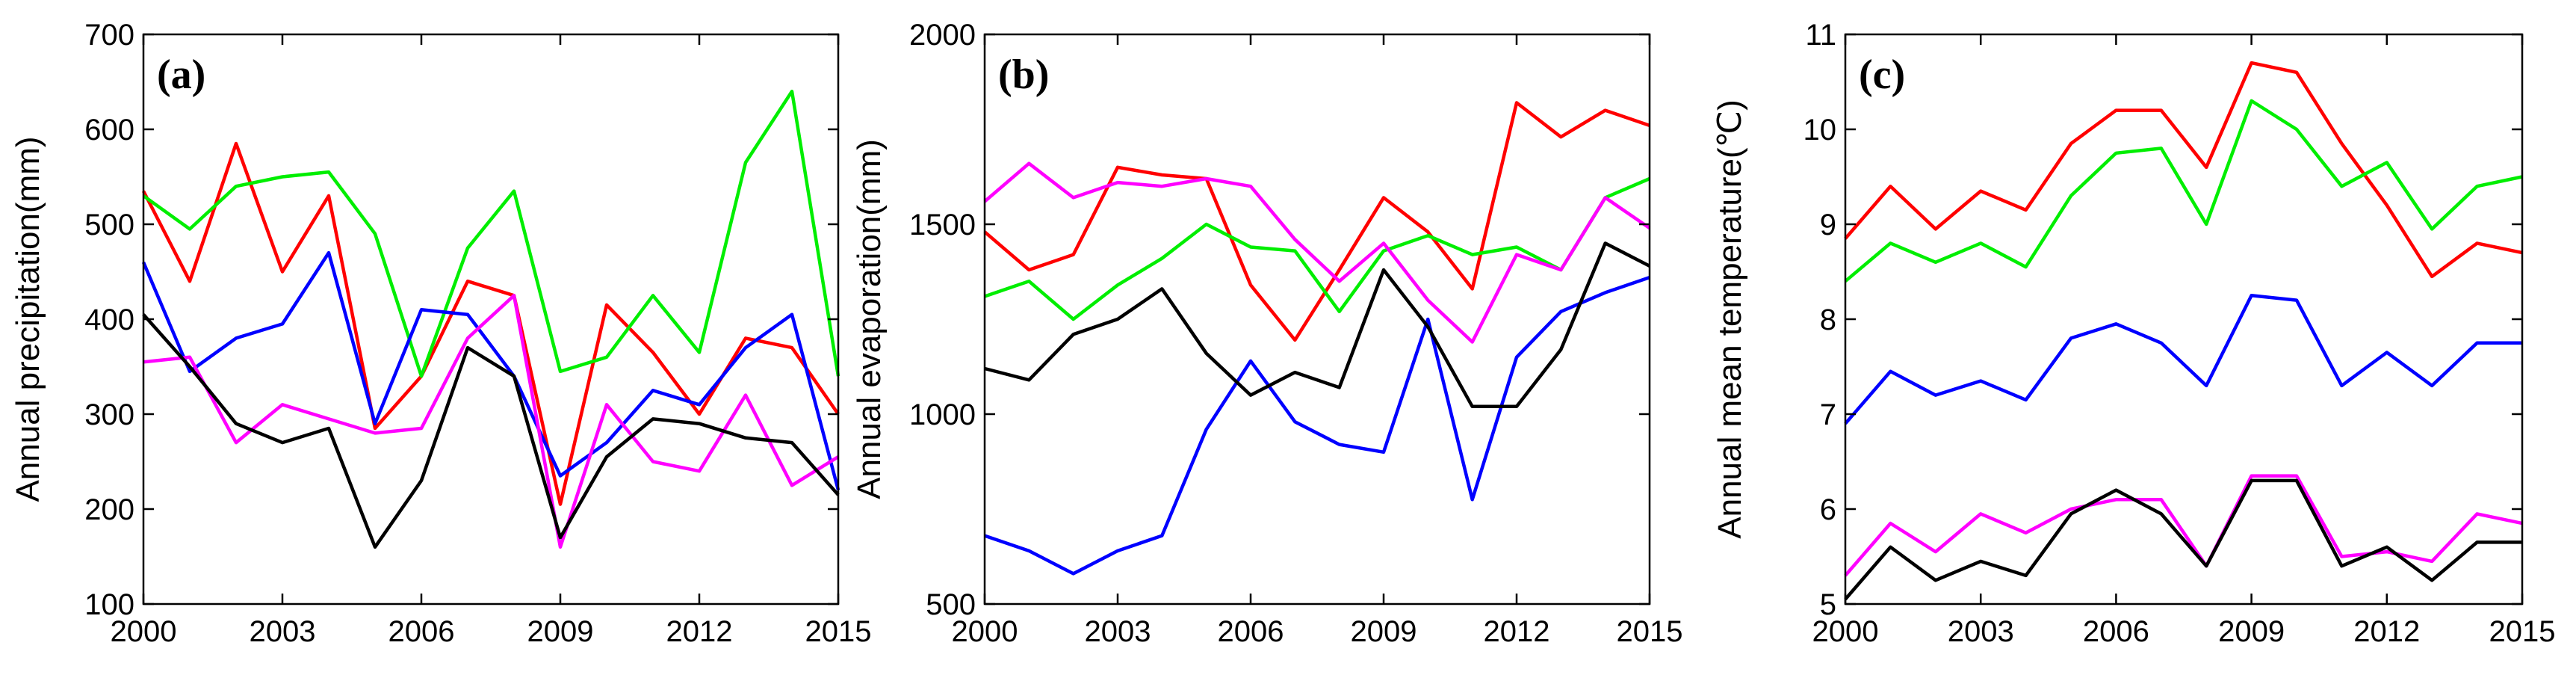  What do you see at coordinates (109, 604) in the screenshot?
I see `y-tick-label: 100` at bounding box center [109, 604].